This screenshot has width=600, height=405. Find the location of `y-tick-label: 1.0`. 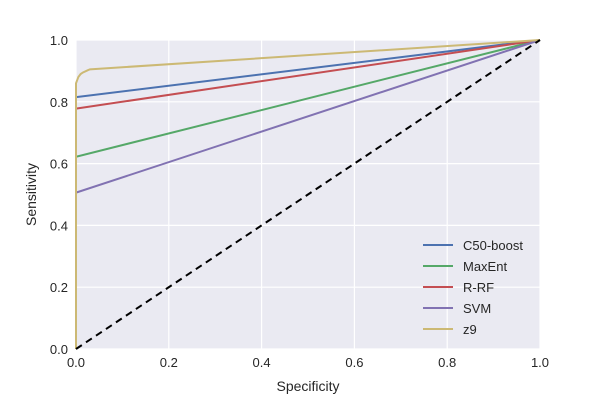

y-tick-label: 1.0 is located at coordinates (59, 40).